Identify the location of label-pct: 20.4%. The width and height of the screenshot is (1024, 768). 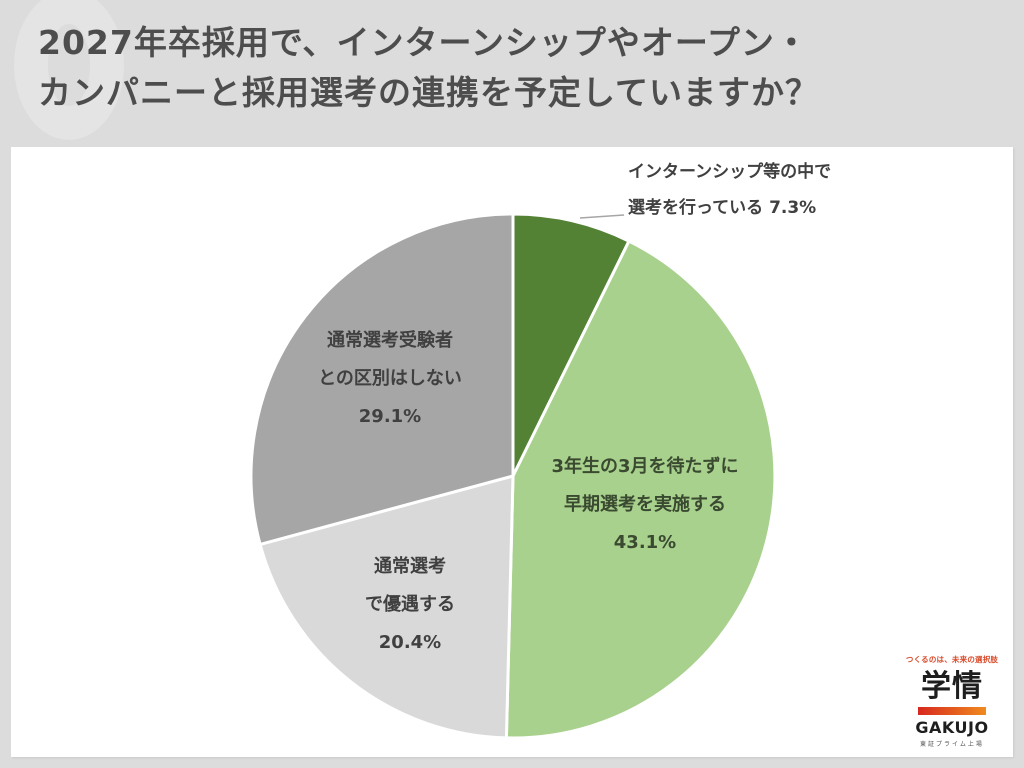
(410, 642).